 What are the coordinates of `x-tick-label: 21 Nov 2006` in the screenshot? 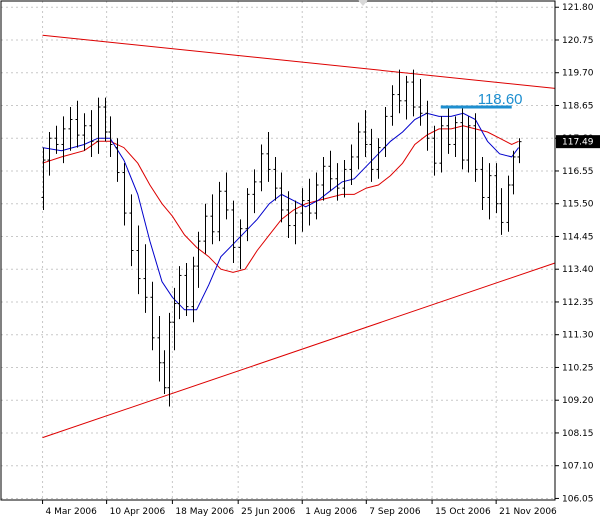 It's located at (528, 512).